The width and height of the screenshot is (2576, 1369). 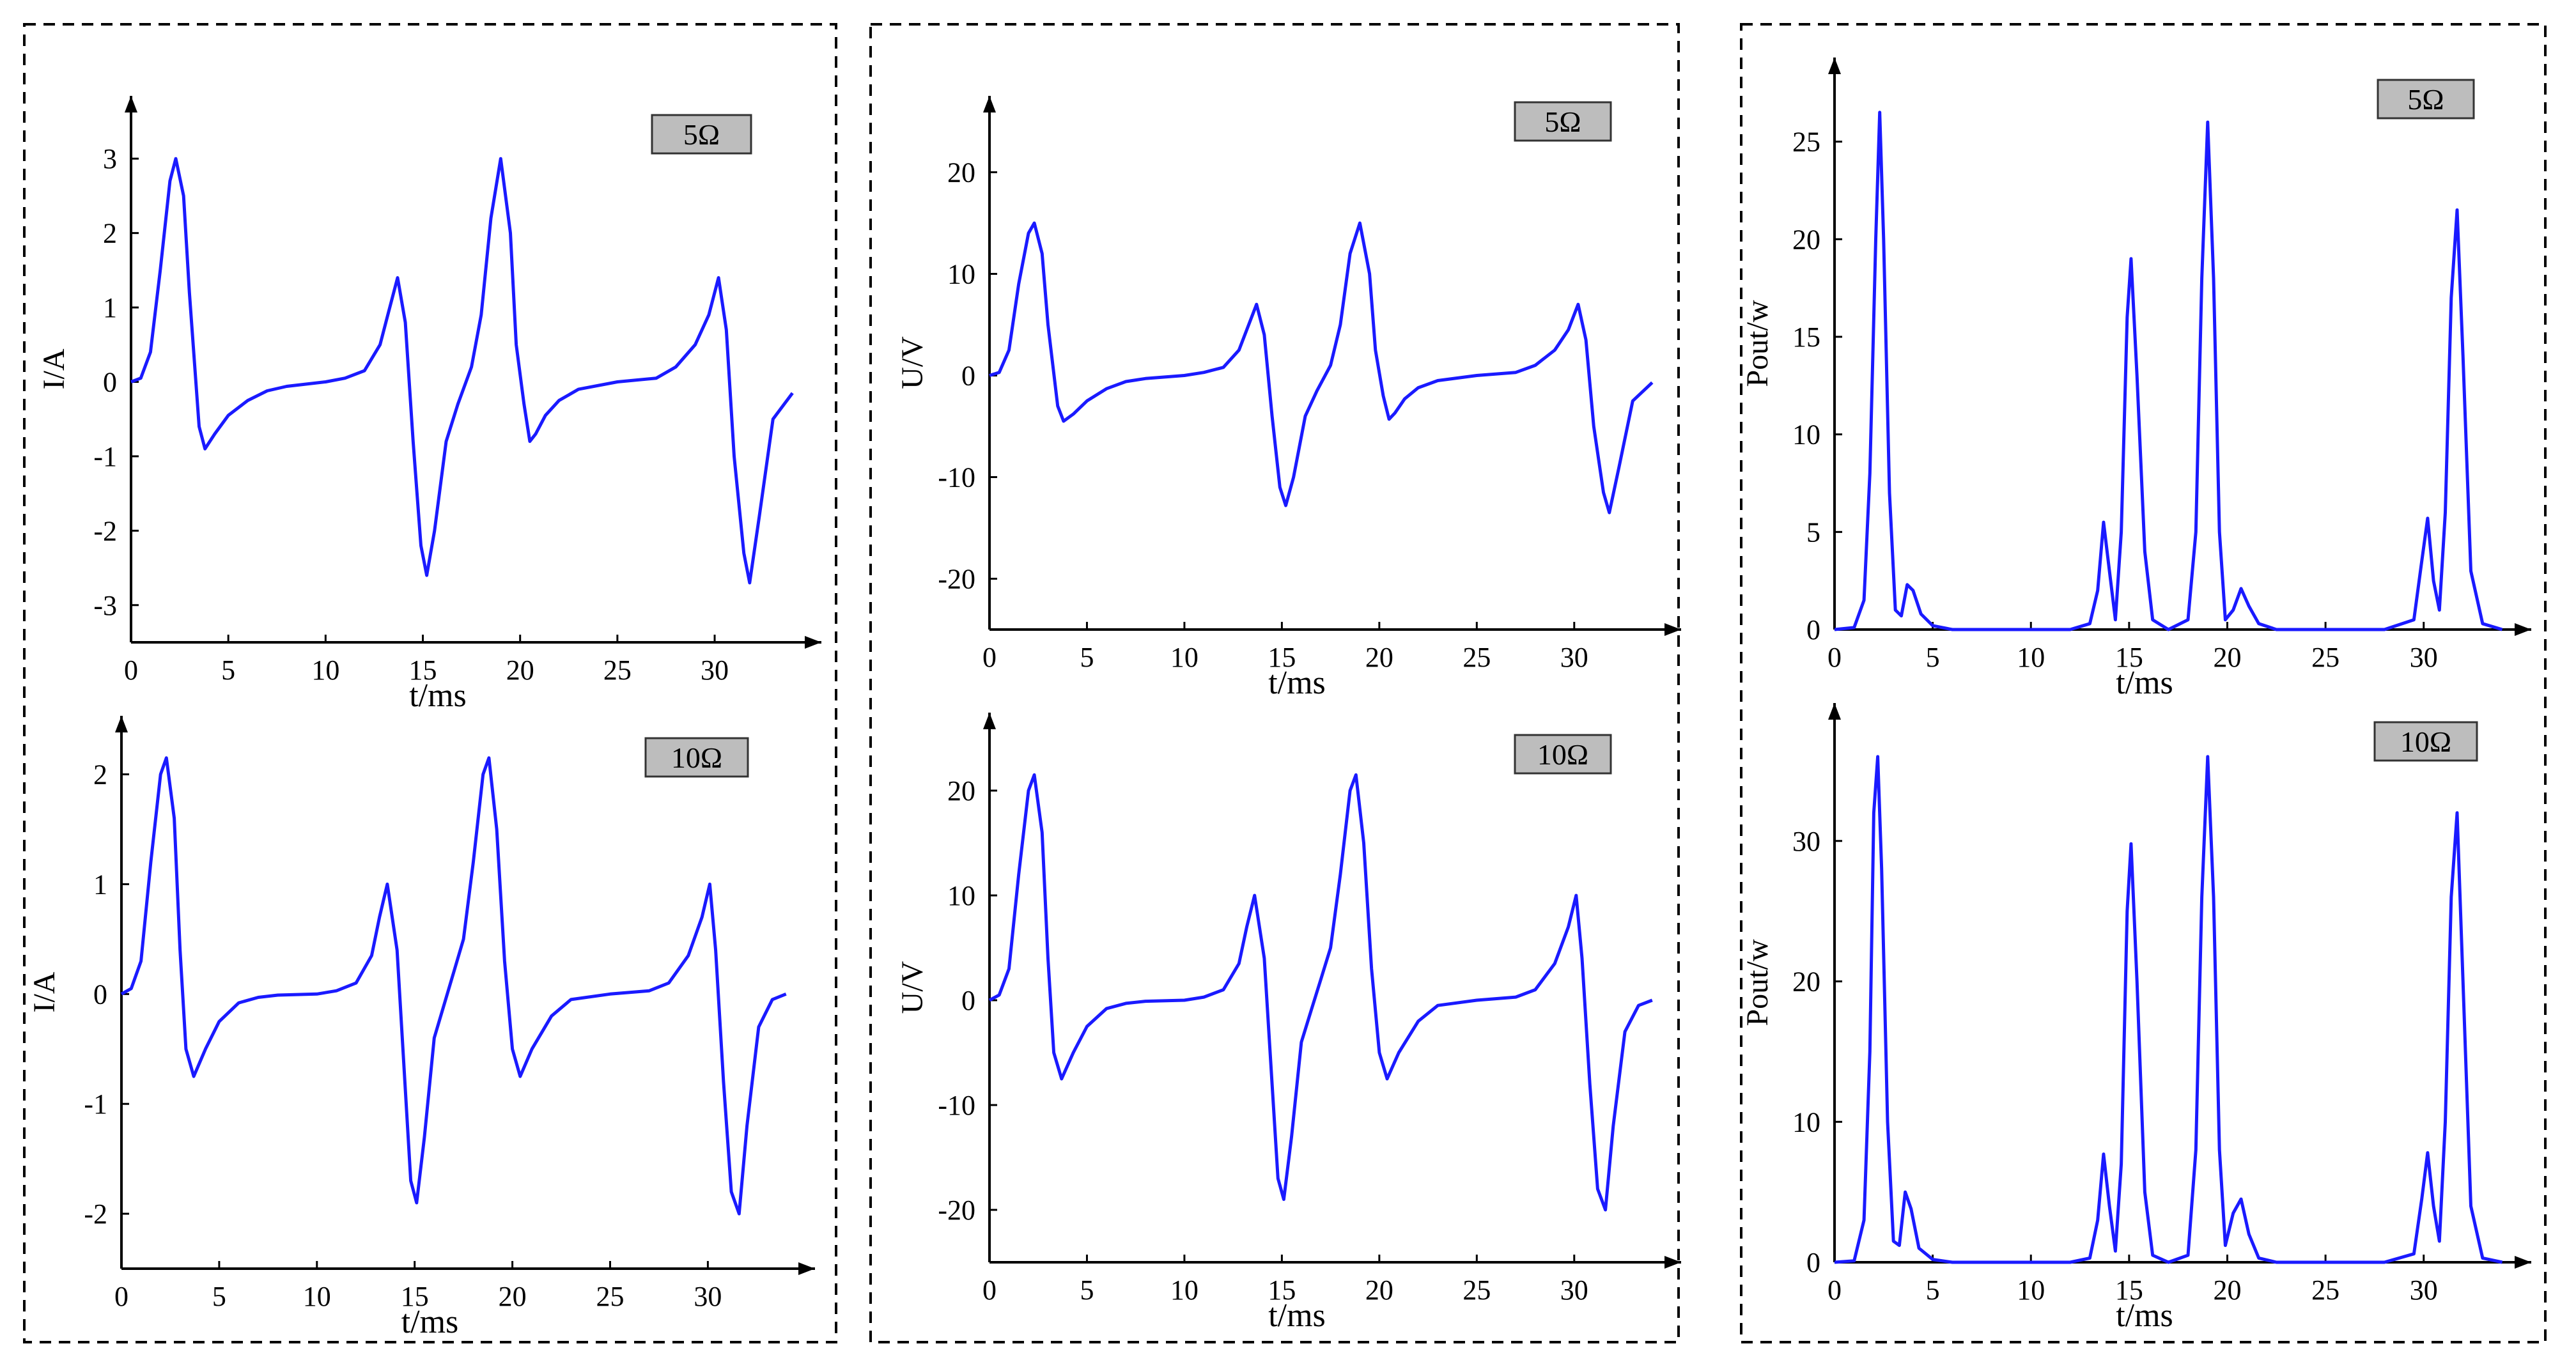 I want to click on chart-P-5: 0 5 10 15 20 25 30 0 5 10 15 20 25 t/ms Pout/w 5Ω, so click(x=2136, y=379).